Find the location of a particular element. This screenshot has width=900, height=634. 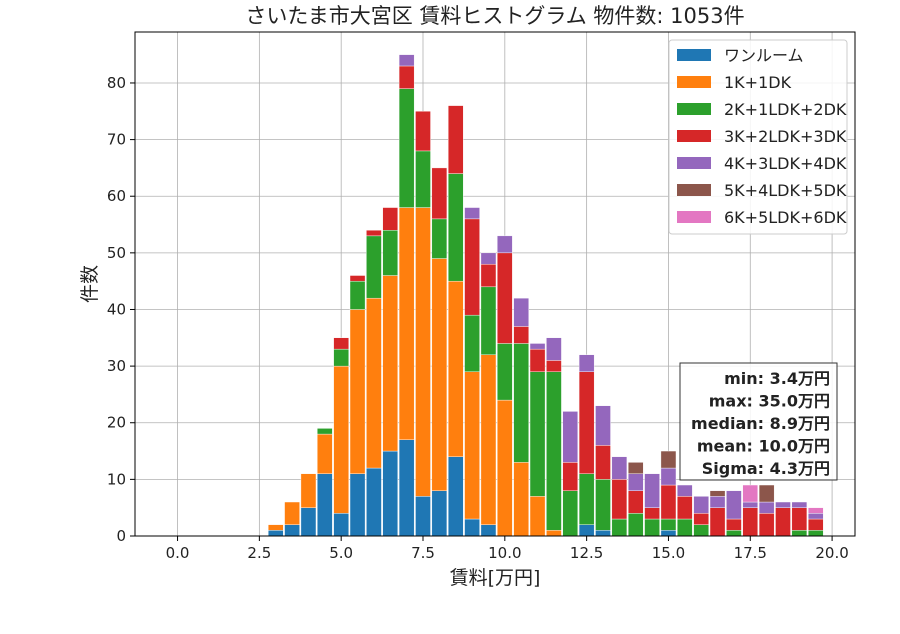

chart-title: さいたま市大宮区 賃料ヒストグラム 物件数: 1053件 is located at coordinates (494, 16).